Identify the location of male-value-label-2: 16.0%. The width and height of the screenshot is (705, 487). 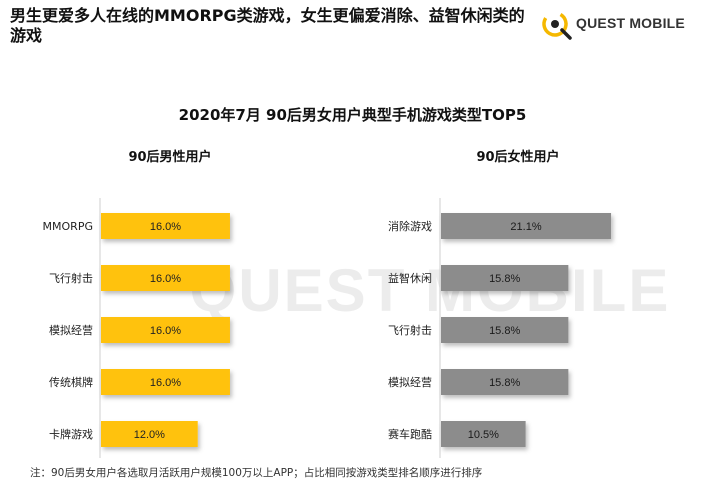
(165, 279).